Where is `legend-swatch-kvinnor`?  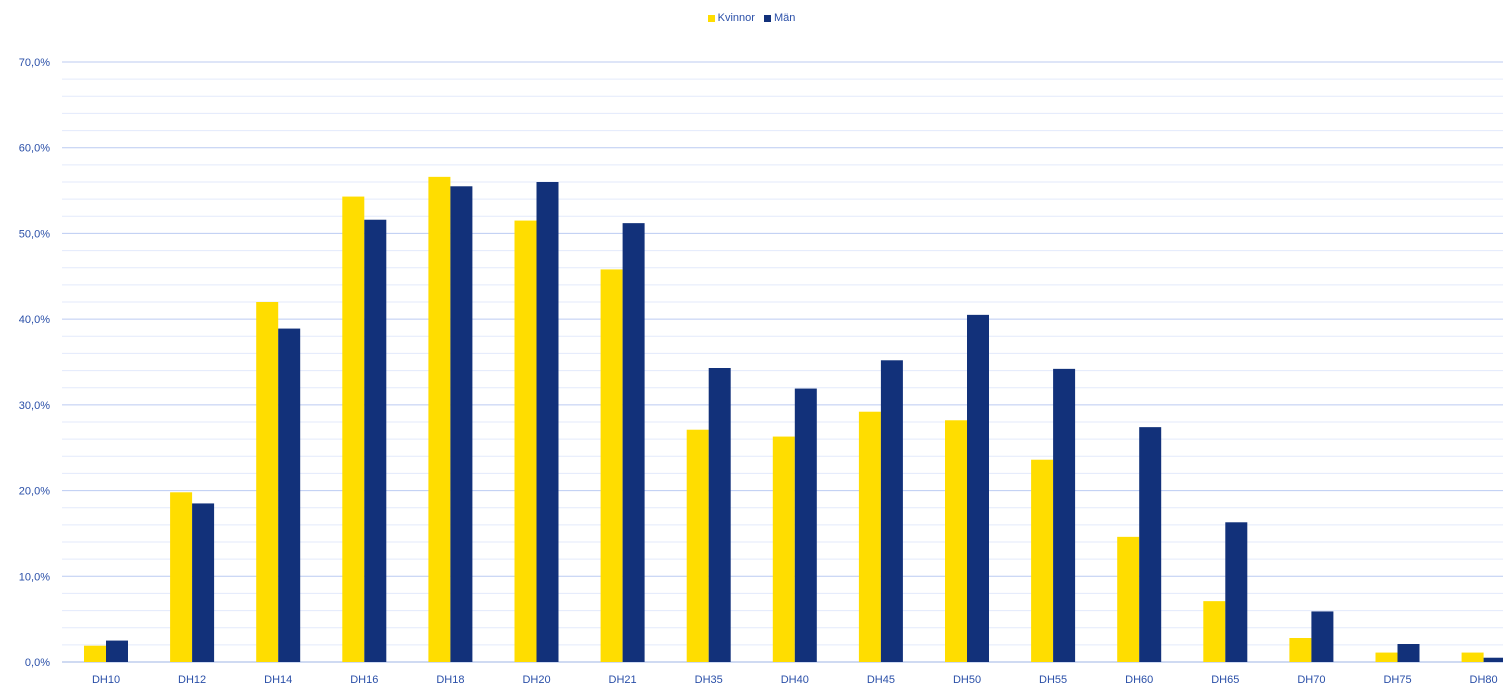
legend-swatch-kvinnor is located at coordinates (711, 18).